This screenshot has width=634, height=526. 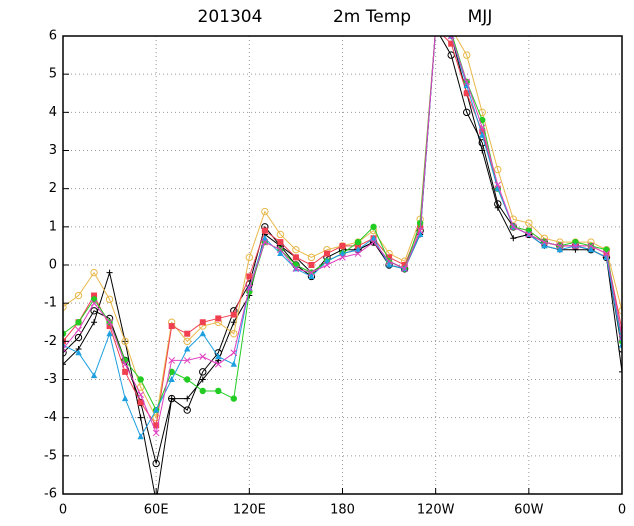 I want to click on x-tick-label: 60E, so click(x=156, y=510).